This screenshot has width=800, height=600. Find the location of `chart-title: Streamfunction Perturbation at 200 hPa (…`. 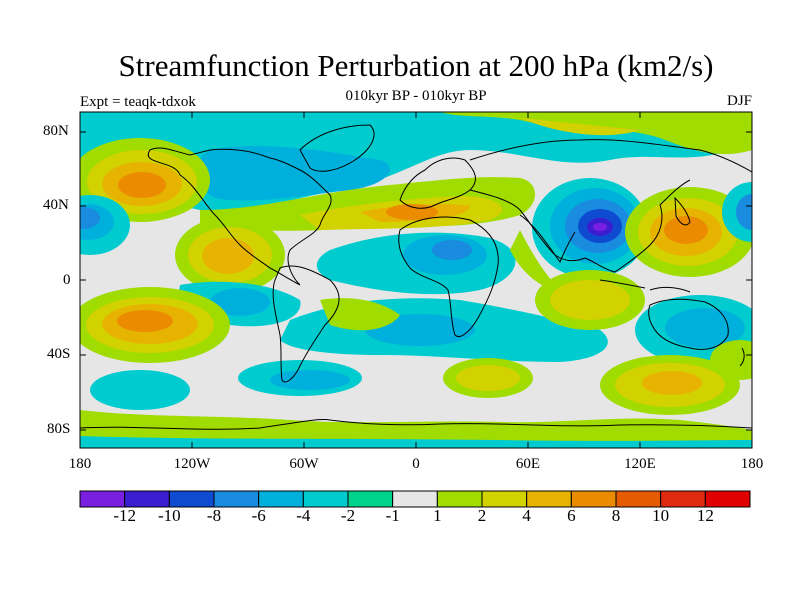

chart-title: Streamfunction Perturbation at 200 hPa (… is located at coordinates (416, 65).